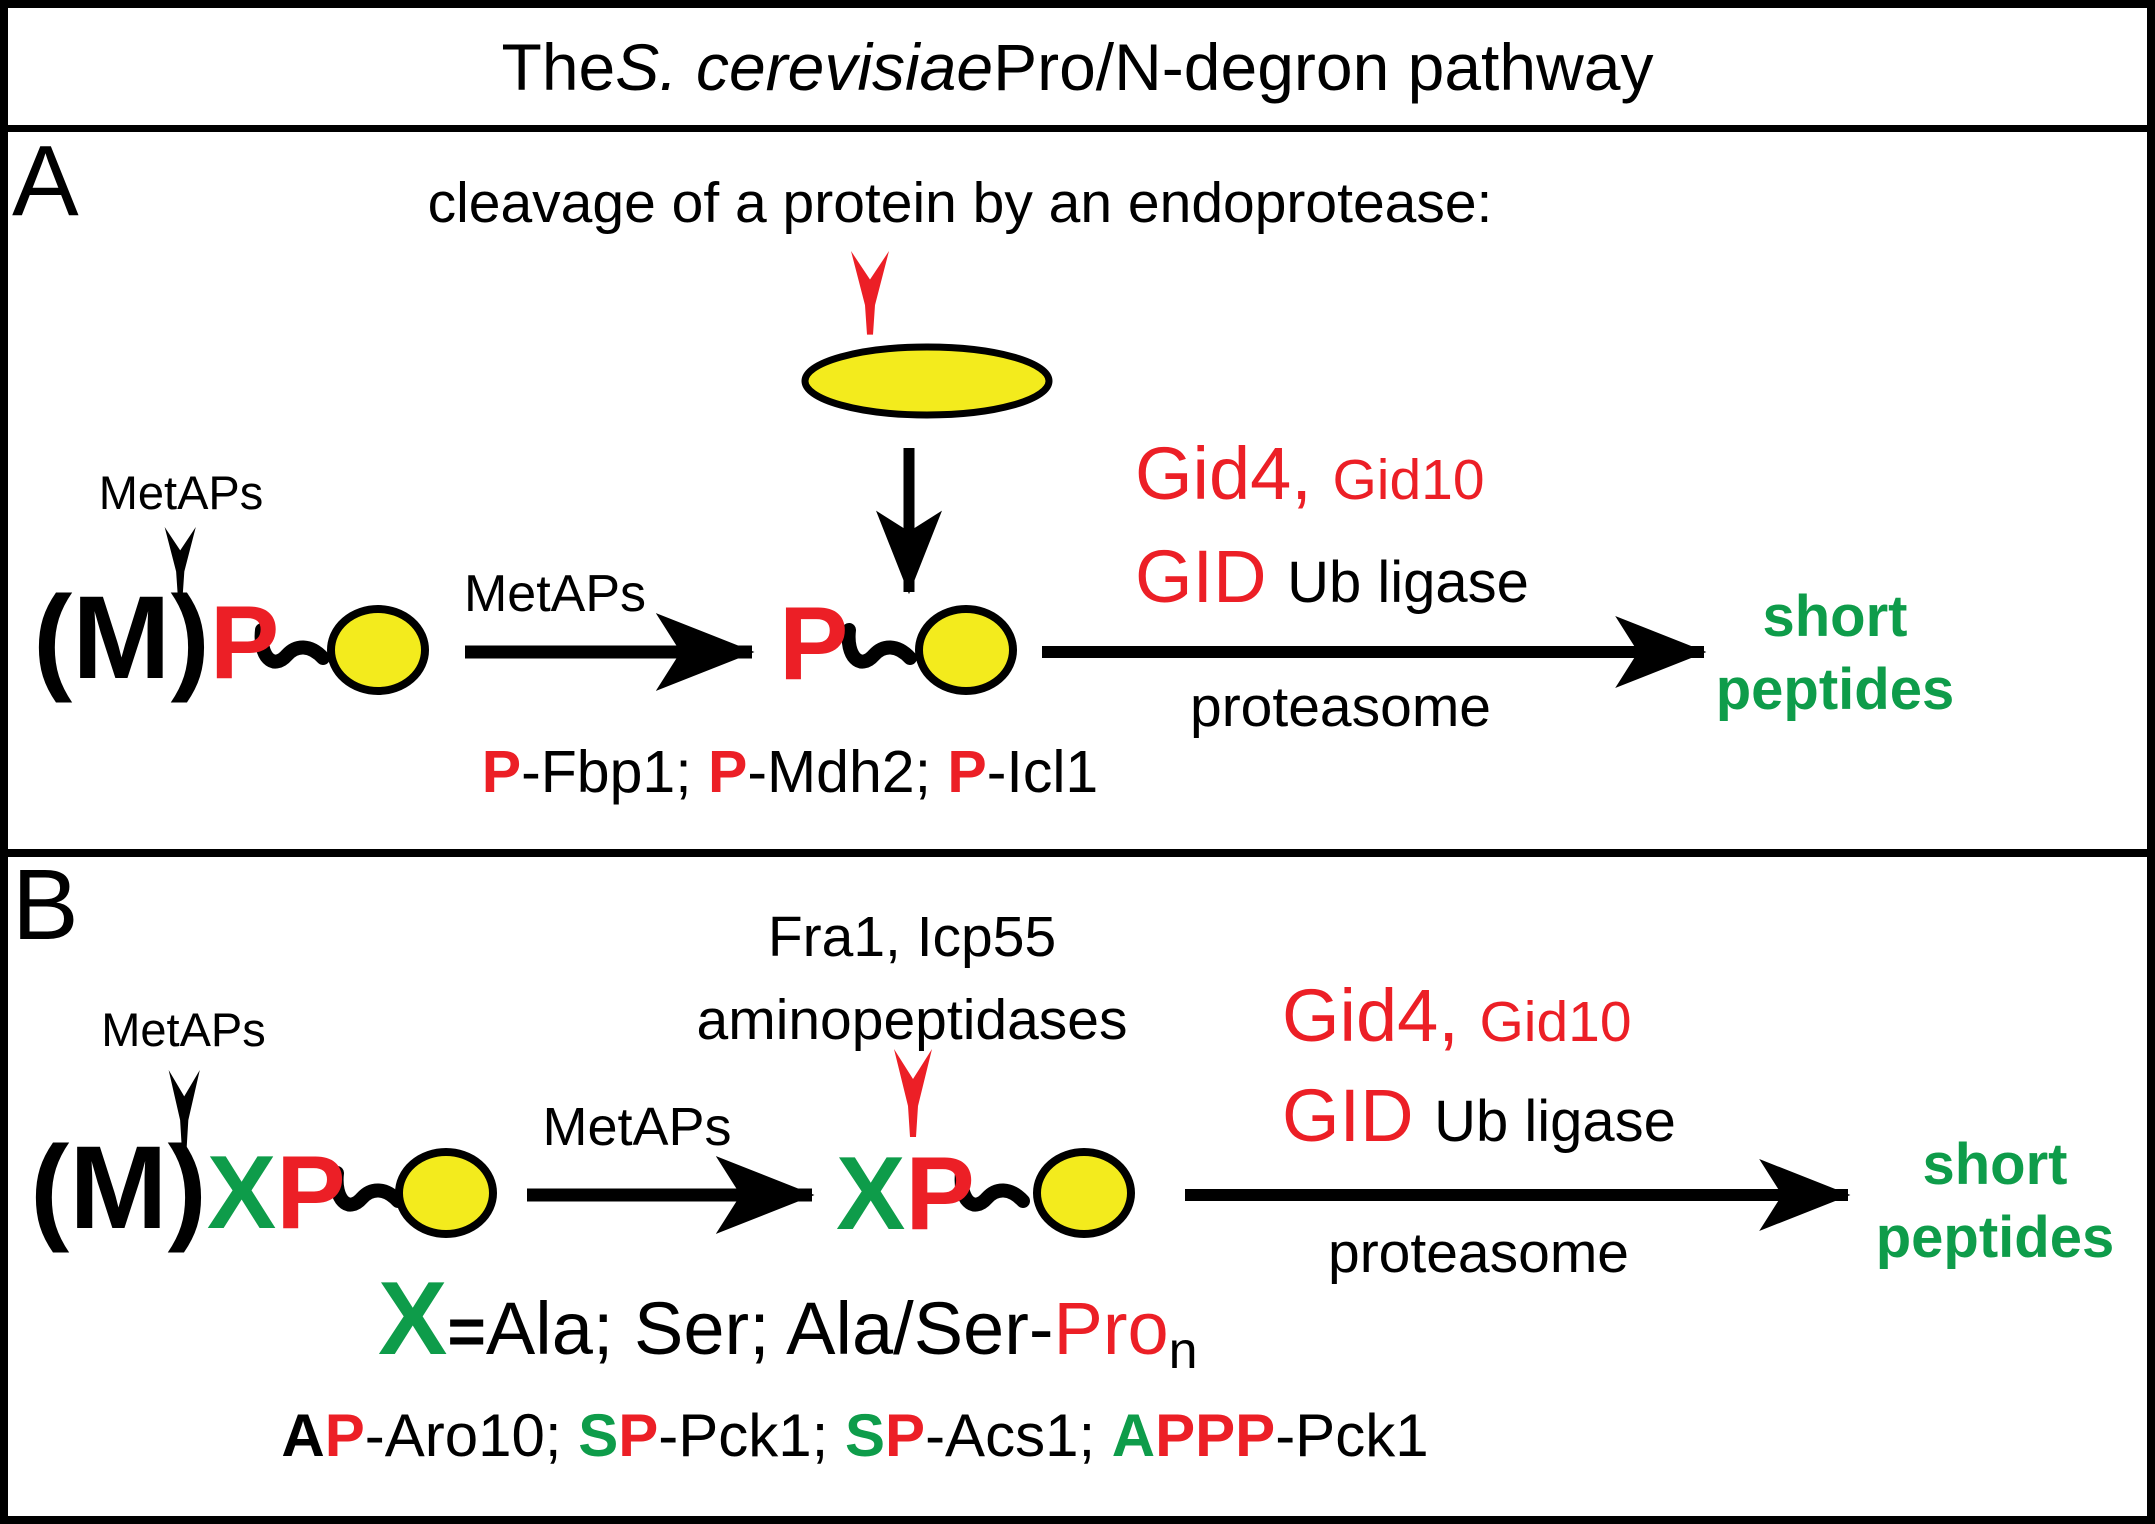  What do you see at coordinates (790, 772) in the screenshot?
I see `panel-a-examples: P-Fbp1; P-Mdh2; P-Icl1` at bounding box center [790, 772].